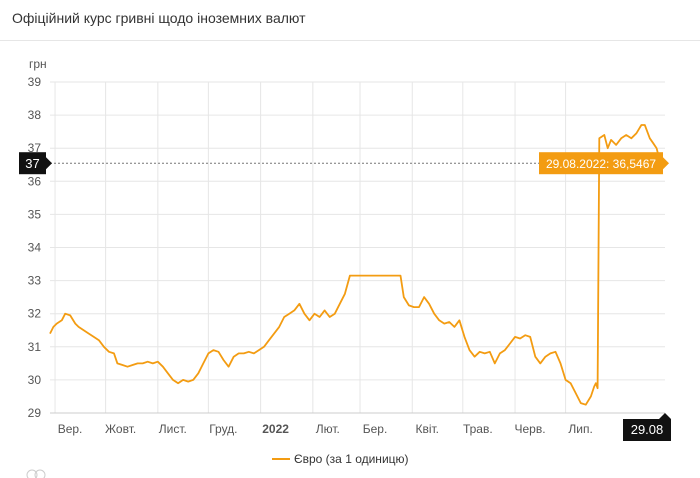 Image resolution: width=700 pixels, height=478 pixels. I want to click on x-tick-label: Бер., so click(375, 429).